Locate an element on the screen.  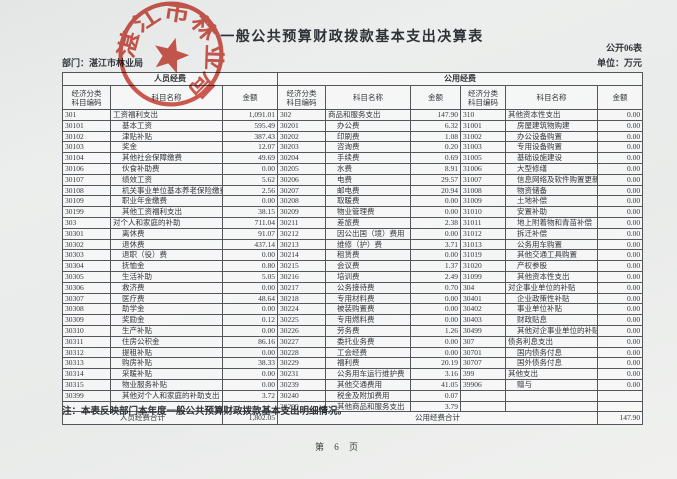
cell-code: 31001 is located at coordinates (483, 125).